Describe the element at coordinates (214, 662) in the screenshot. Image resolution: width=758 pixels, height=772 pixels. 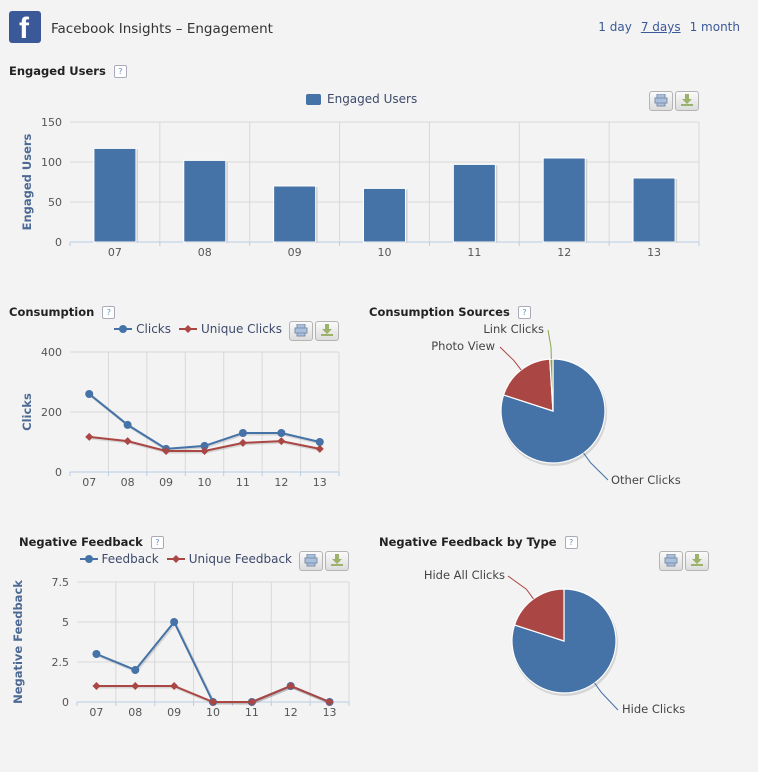
I see `series-shadow` at that location.